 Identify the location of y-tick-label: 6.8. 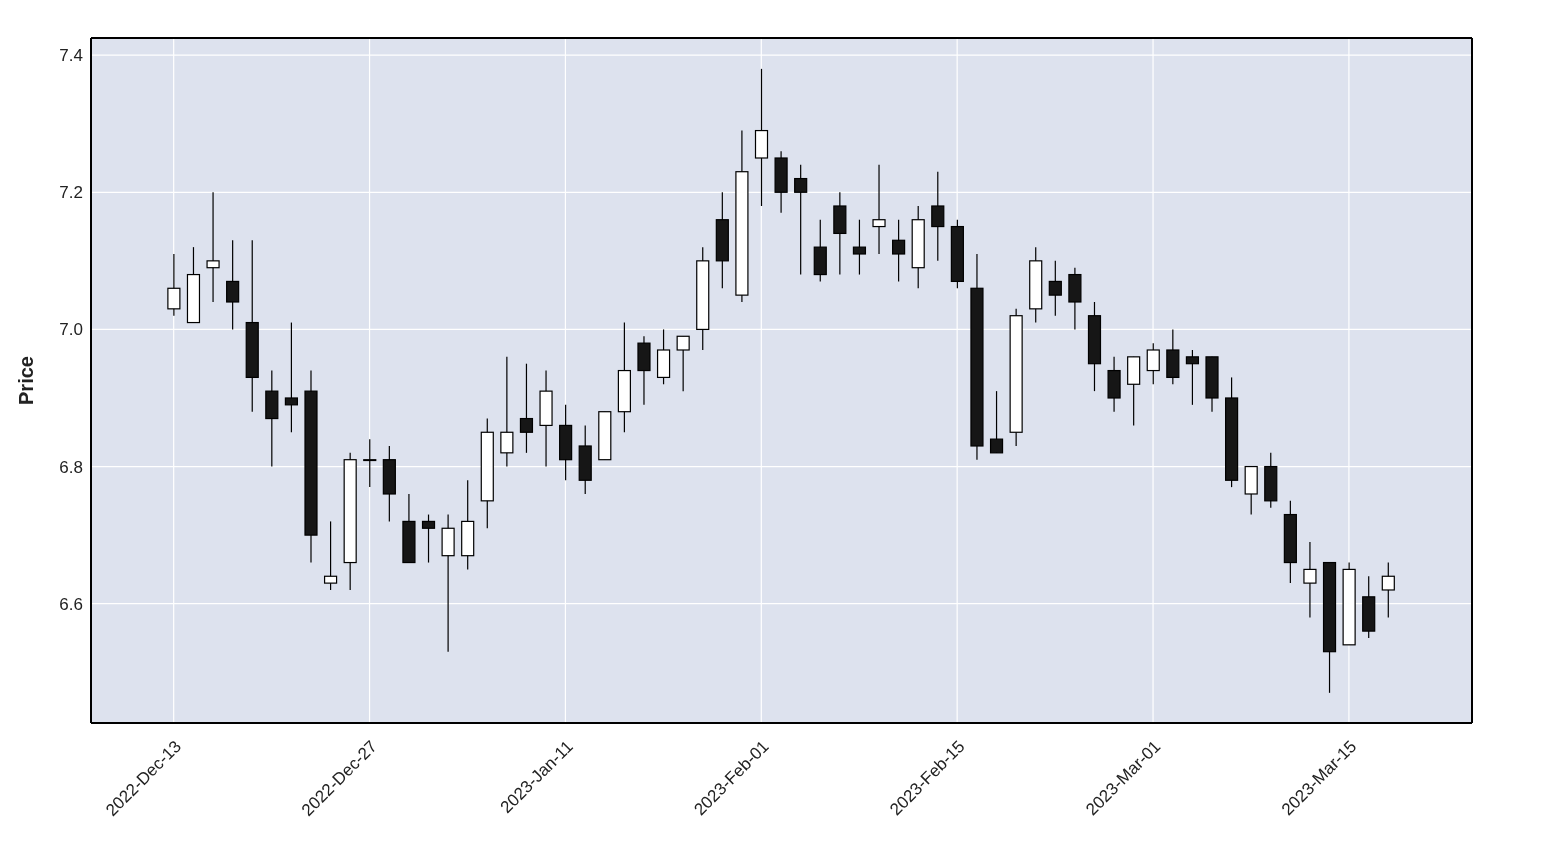
(71, 467).